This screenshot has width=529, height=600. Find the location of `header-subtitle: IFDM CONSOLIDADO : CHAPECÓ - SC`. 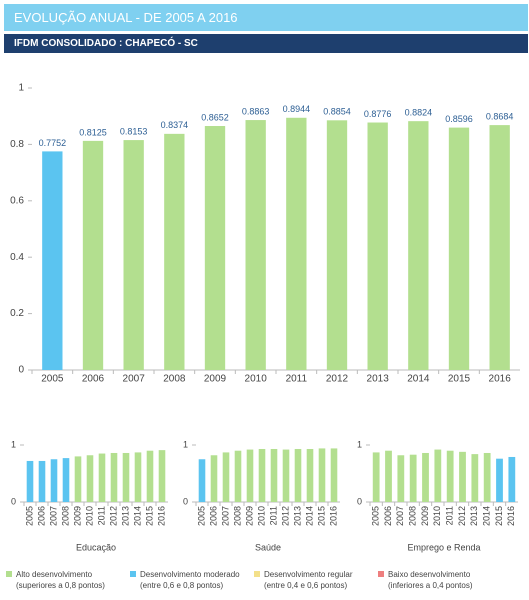

header-subtitle: IFDM CONSOLIDADO : CHAPECÓ - SC is located at coordinates (266, 43).